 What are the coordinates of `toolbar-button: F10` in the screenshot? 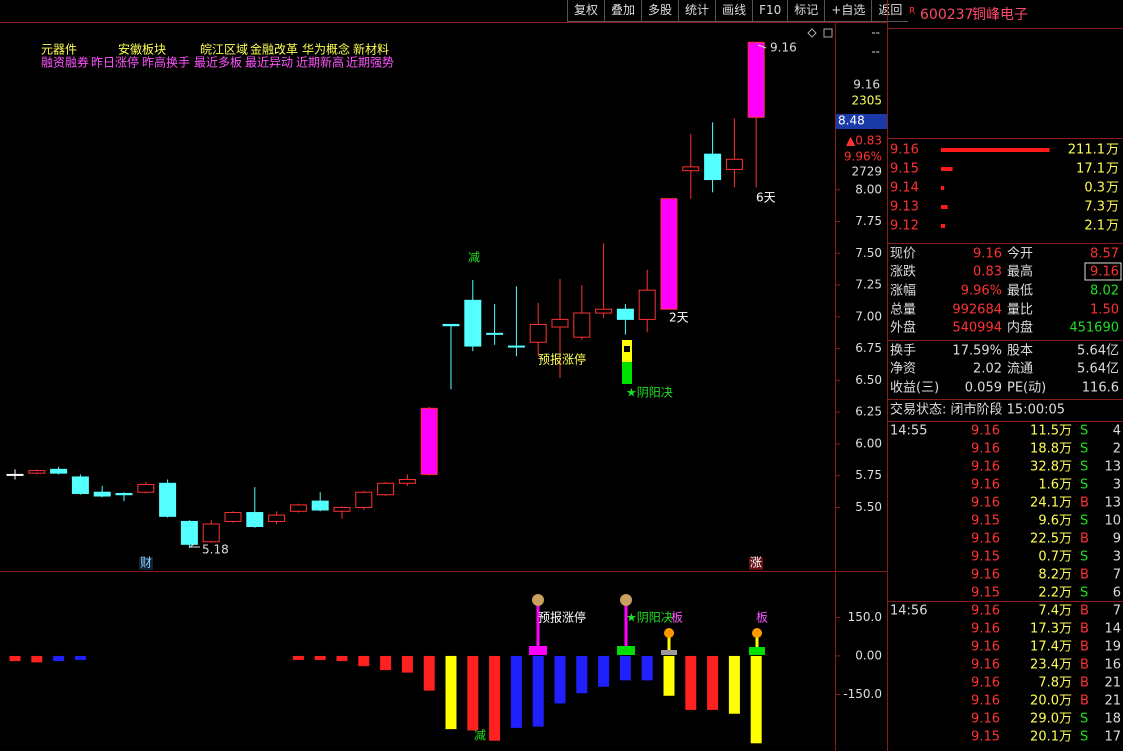 It's located at (770, 11).